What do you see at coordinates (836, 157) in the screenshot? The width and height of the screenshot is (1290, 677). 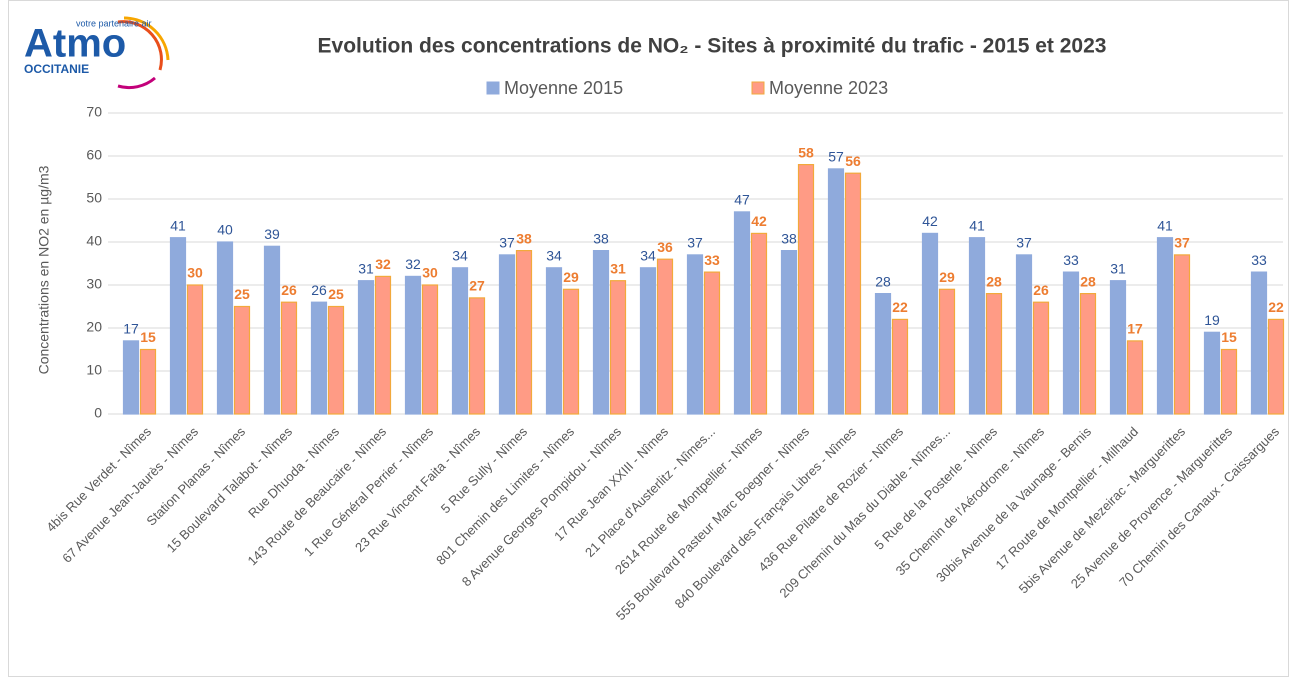 I see `data-label: 57` at bounding box center [836, 157].